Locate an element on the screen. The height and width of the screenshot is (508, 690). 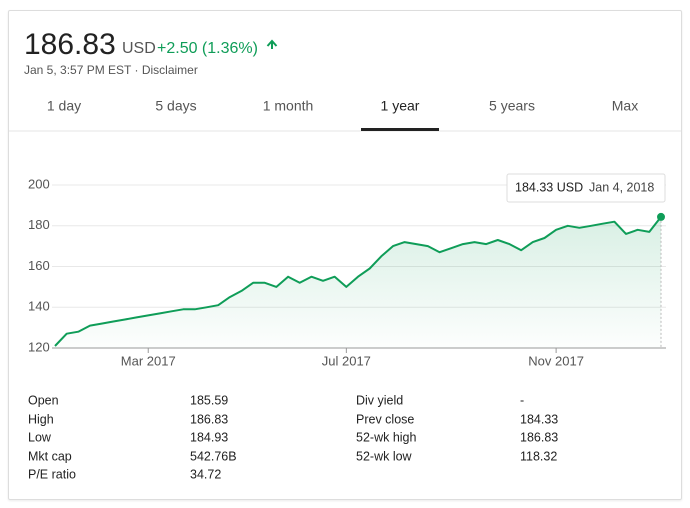
stat-value: 118.32 is located at coordinates (538, 456).